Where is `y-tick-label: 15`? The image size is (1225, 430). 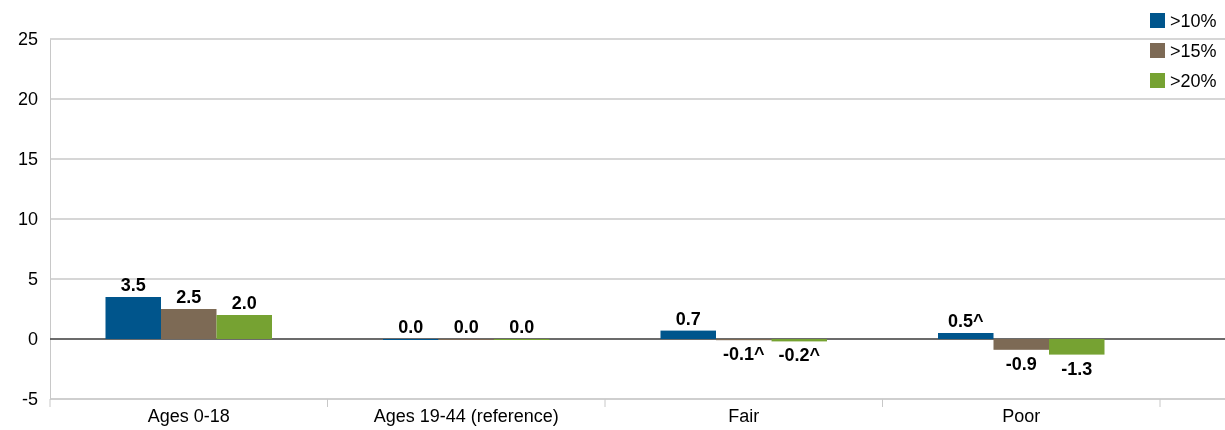 y-tick-label: 15 is located at coordinates (27, 159).